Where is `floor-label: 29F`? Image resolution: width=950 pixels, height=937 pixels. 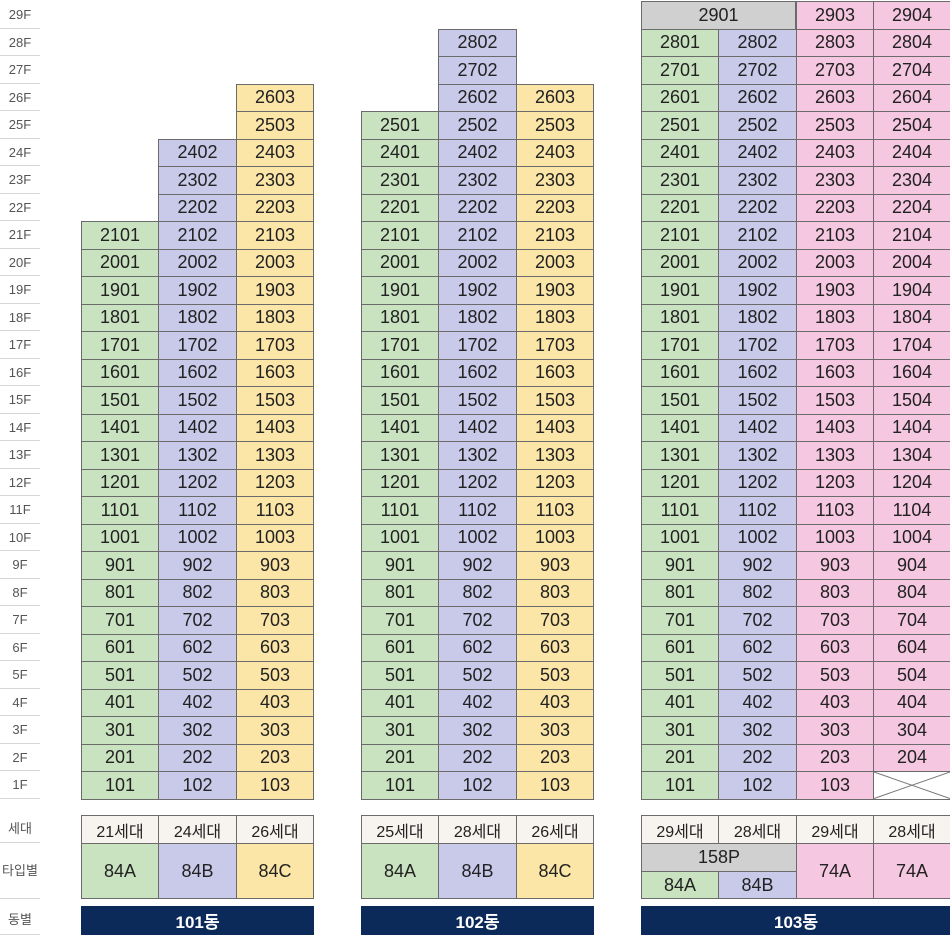
floor-label: 29F is located at coordinates (20, 15).